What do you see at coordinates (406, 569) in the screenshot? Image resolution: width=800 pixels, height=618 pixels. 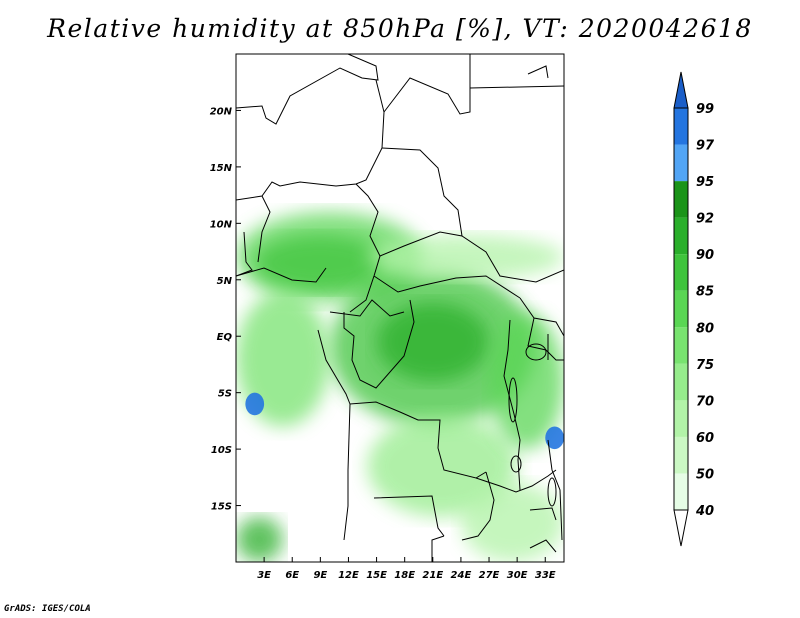 I see `x-axis: 3E 6E 9E 12E 15E 18E 21E 24E 27E 30E 33E` at bounding box center [406, 569].